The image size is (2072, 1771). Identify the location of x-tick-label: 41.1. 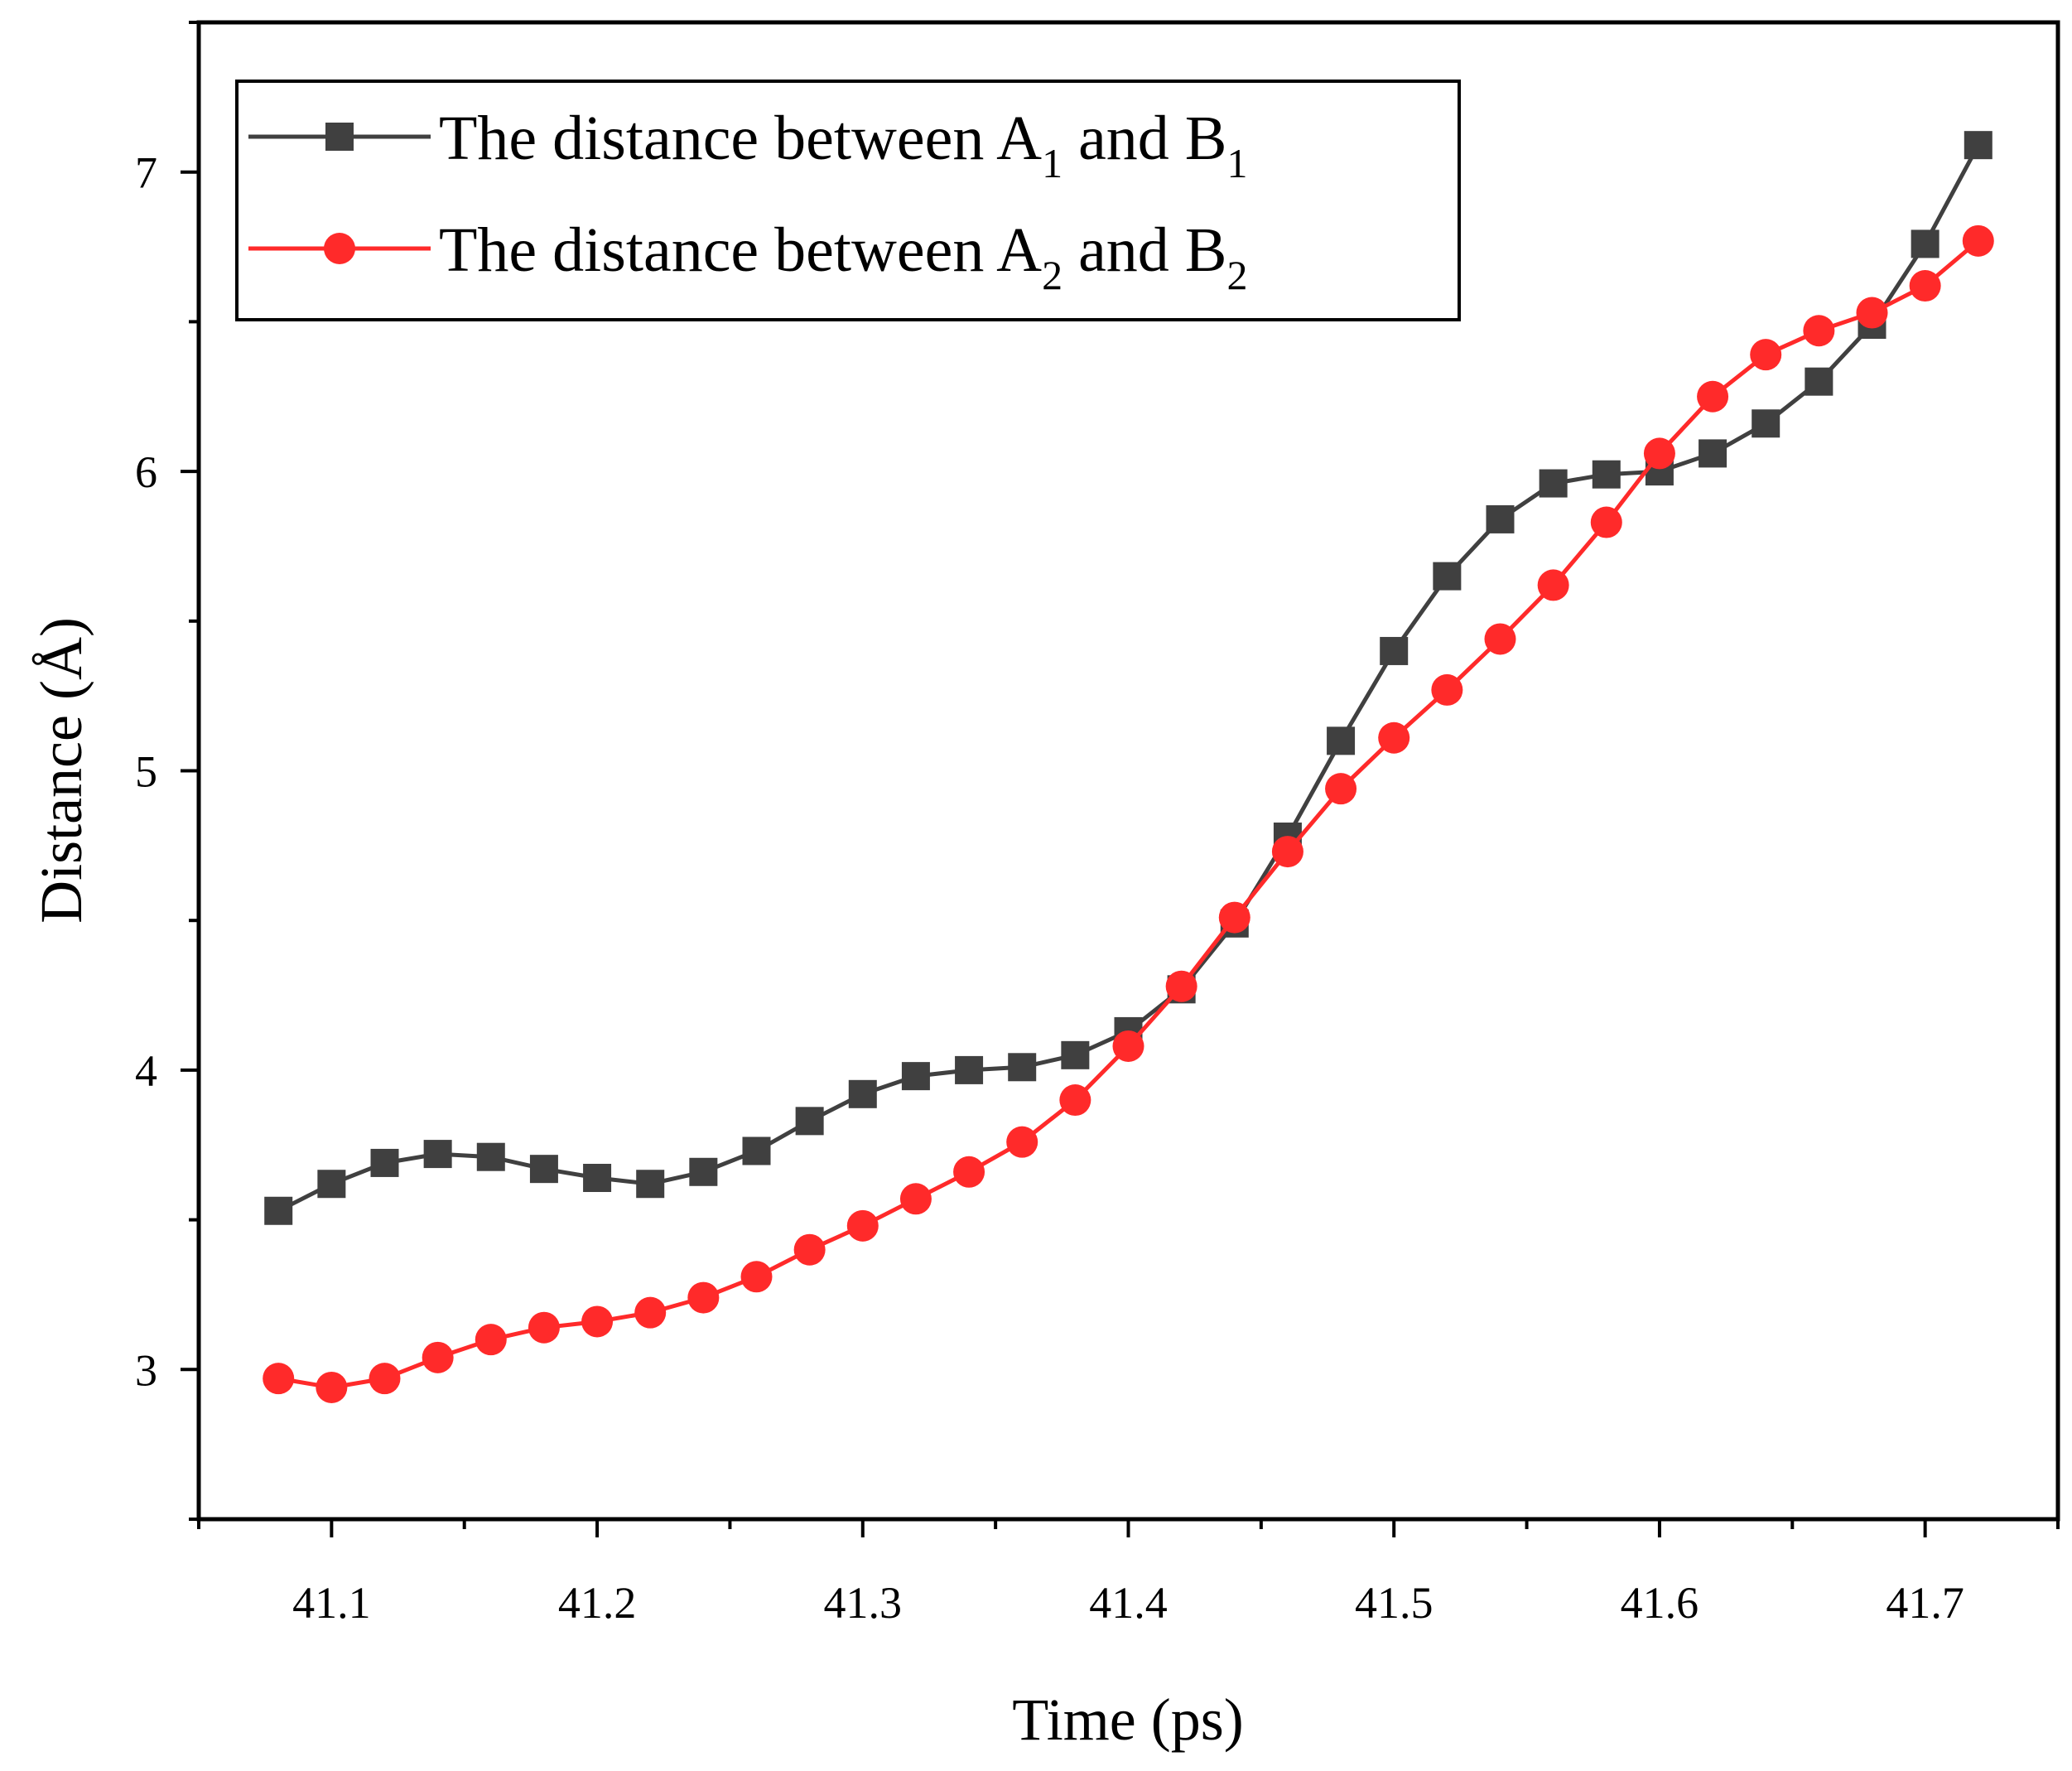
(331, 1603).